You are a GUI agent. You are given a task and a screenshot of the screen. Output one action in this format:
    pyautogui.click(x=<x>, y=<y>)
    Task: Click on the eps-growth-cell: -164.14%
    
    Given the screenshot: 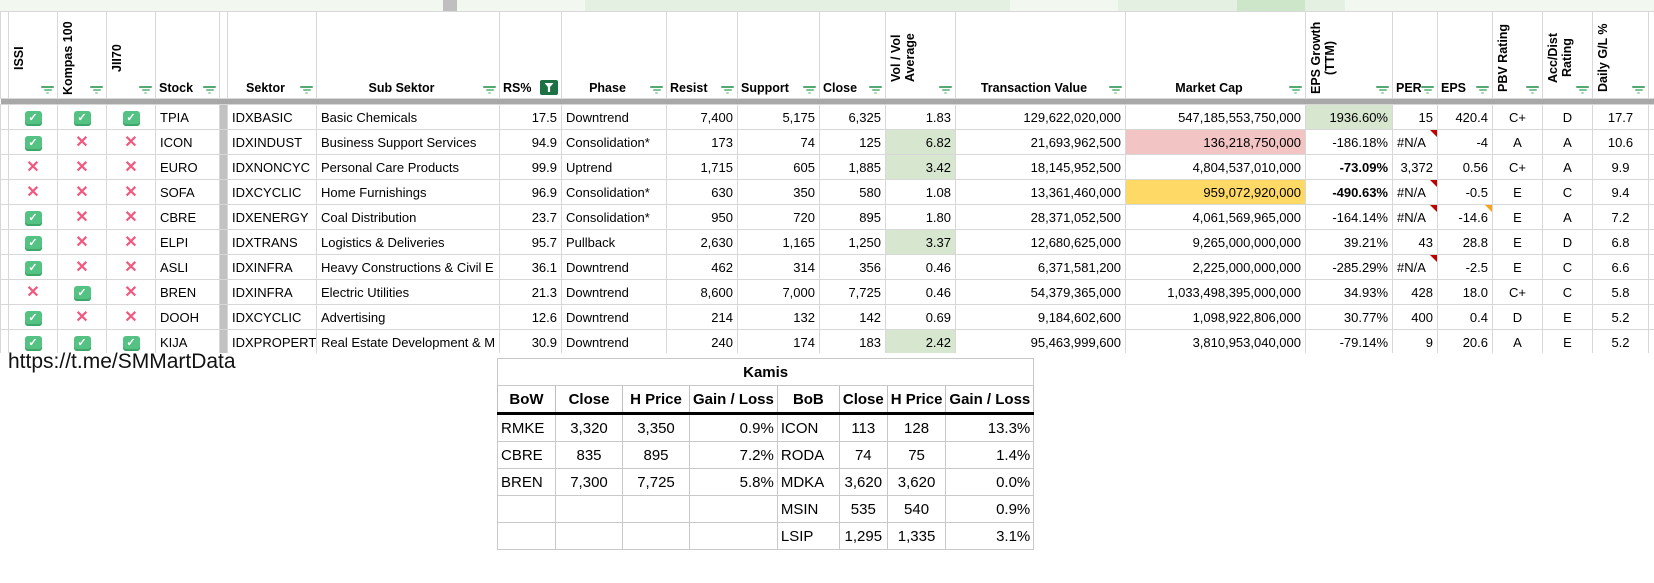 What is the action you would take?
    pyautogui.click(x=1349, y=217)
    